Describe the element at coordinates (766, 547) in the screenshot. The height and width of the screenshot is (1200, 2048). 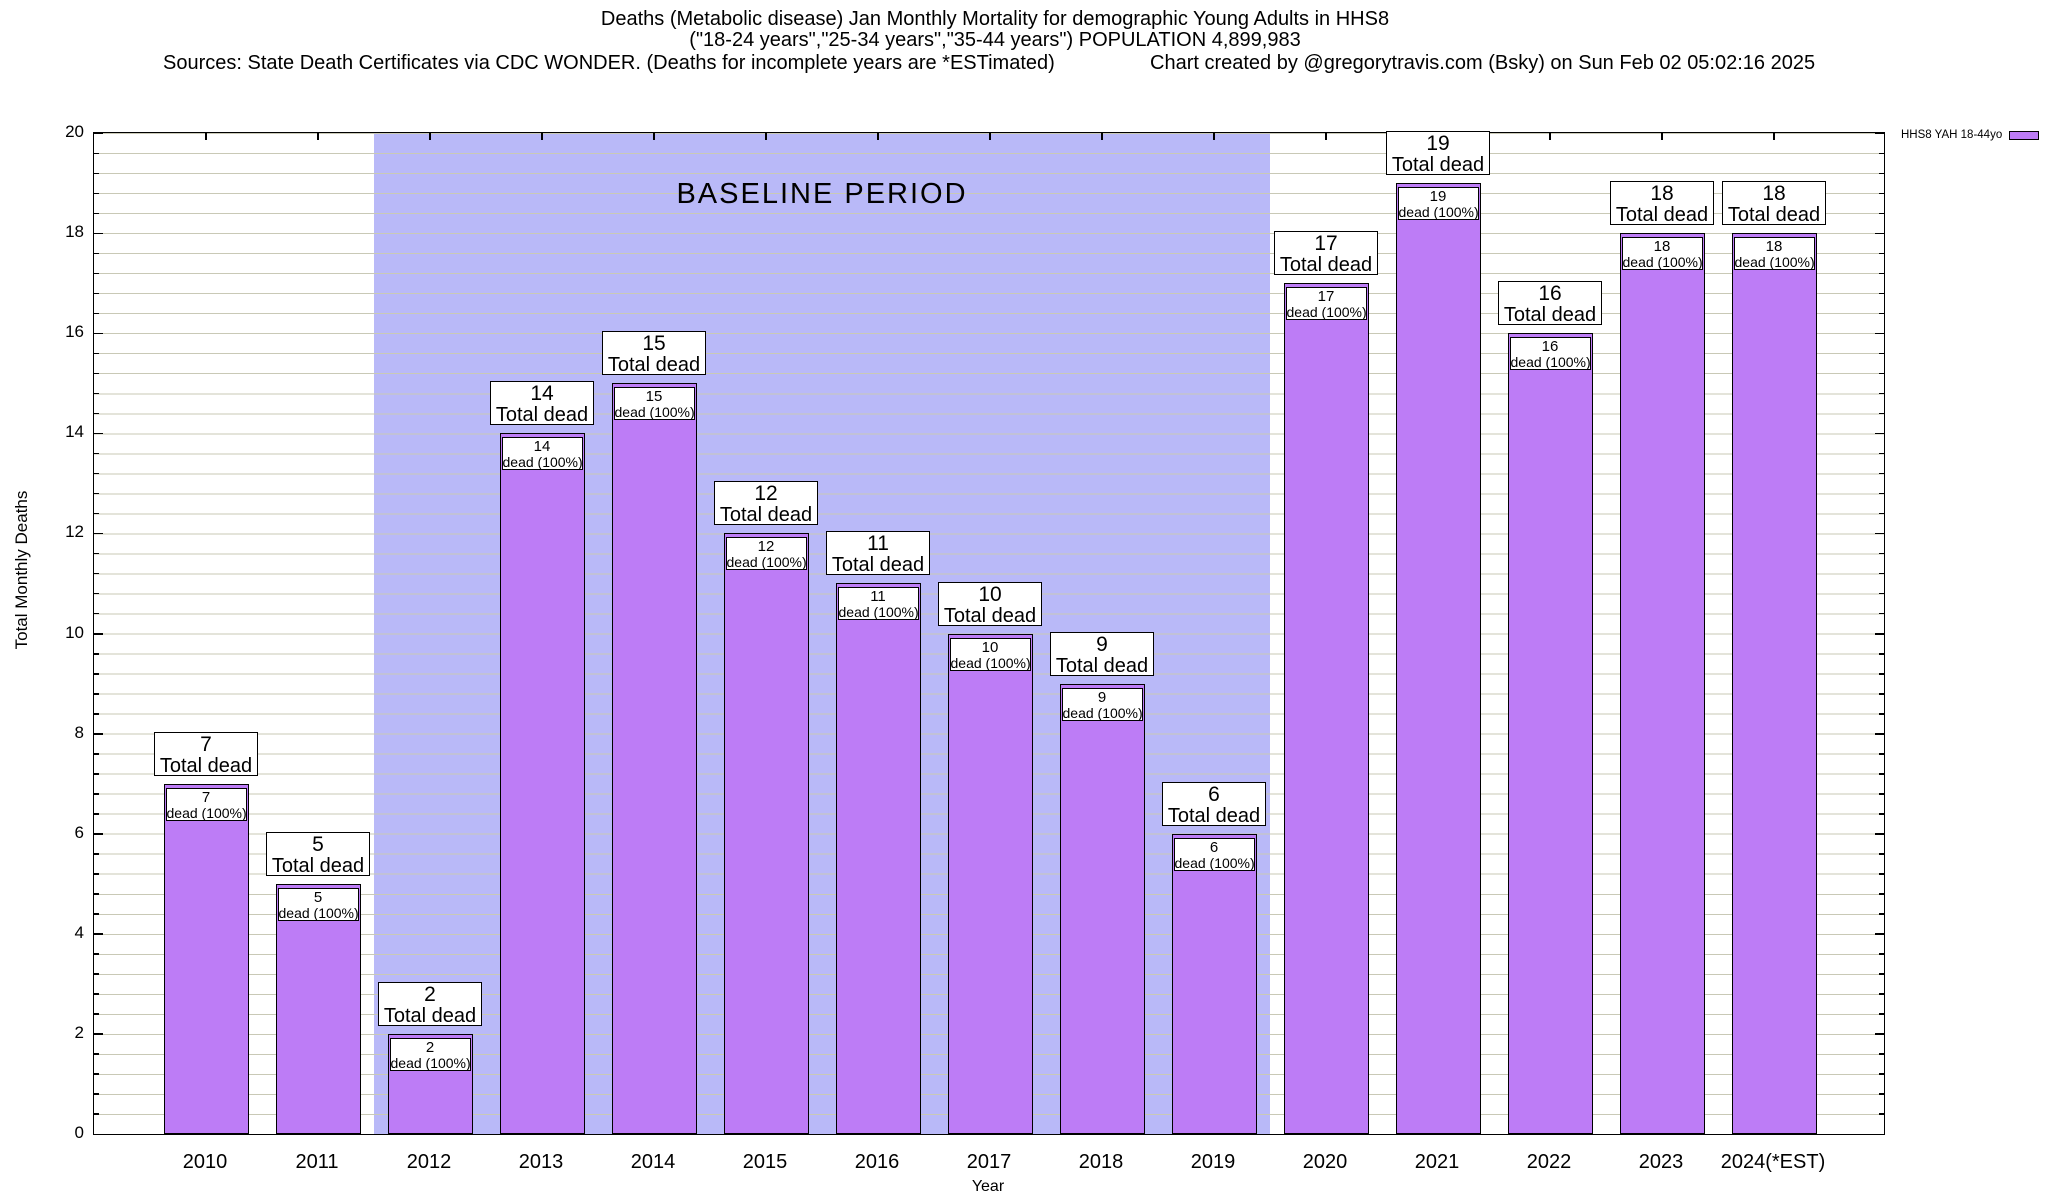
I see `bar-inner-value: 12` at that location.